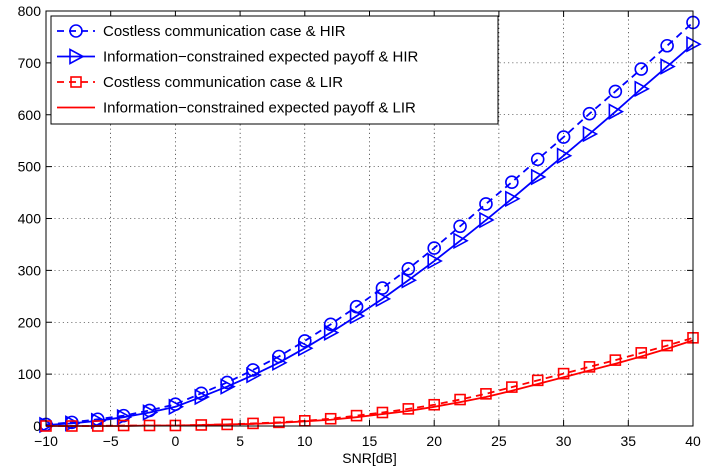 Image resolution: width=706 pixels, height=472 pixels. I want to click on x-tick-label: 5, so click(240, 441).